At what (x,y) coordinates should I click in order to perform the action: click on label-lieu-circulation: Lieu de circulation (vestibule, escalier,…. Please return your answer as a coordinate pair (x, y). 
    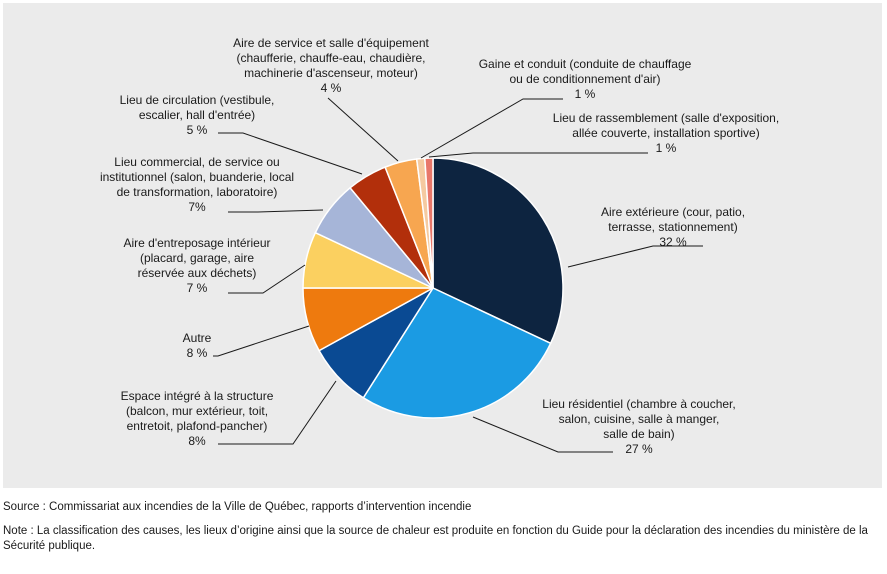
    Looking at the image, I should click on (197, 115).